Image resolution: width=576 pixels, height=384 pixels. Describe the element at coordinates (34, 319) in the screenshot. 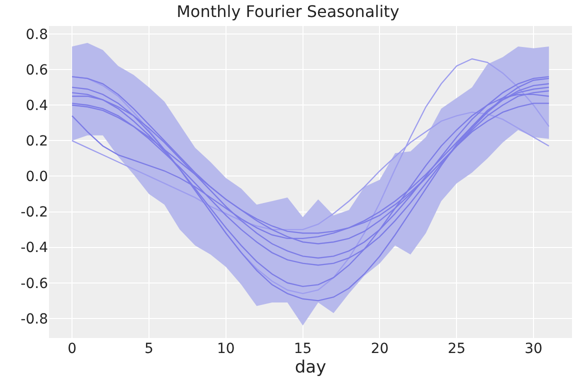

I see `y-tick-label: -0.8` at that location.